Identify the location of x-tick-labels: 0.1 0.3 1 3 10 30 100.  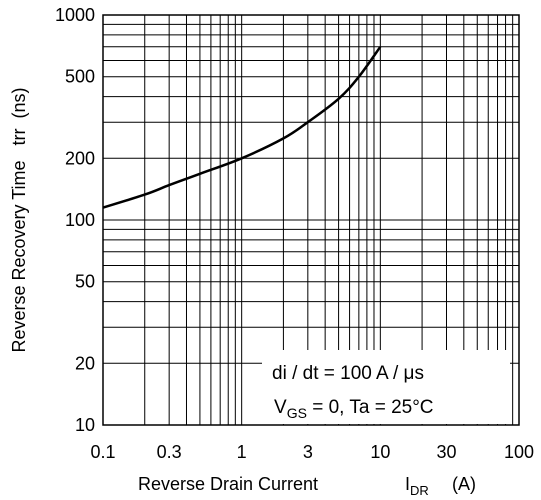
(312, 452).